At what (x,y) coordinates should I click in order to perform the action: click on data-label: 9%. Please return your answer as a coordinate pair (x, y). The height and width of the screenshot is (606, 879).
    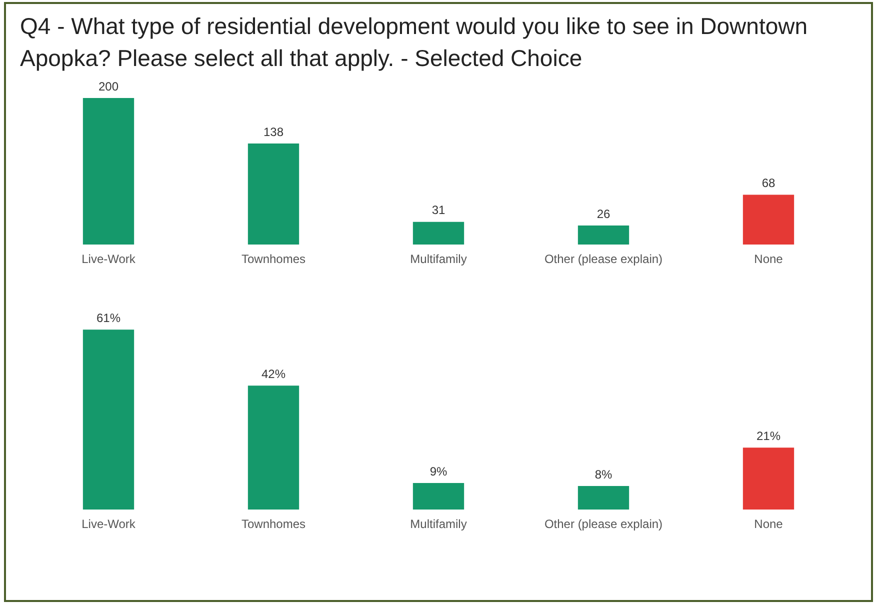
    Looking at the image, I should click on (439, 471).